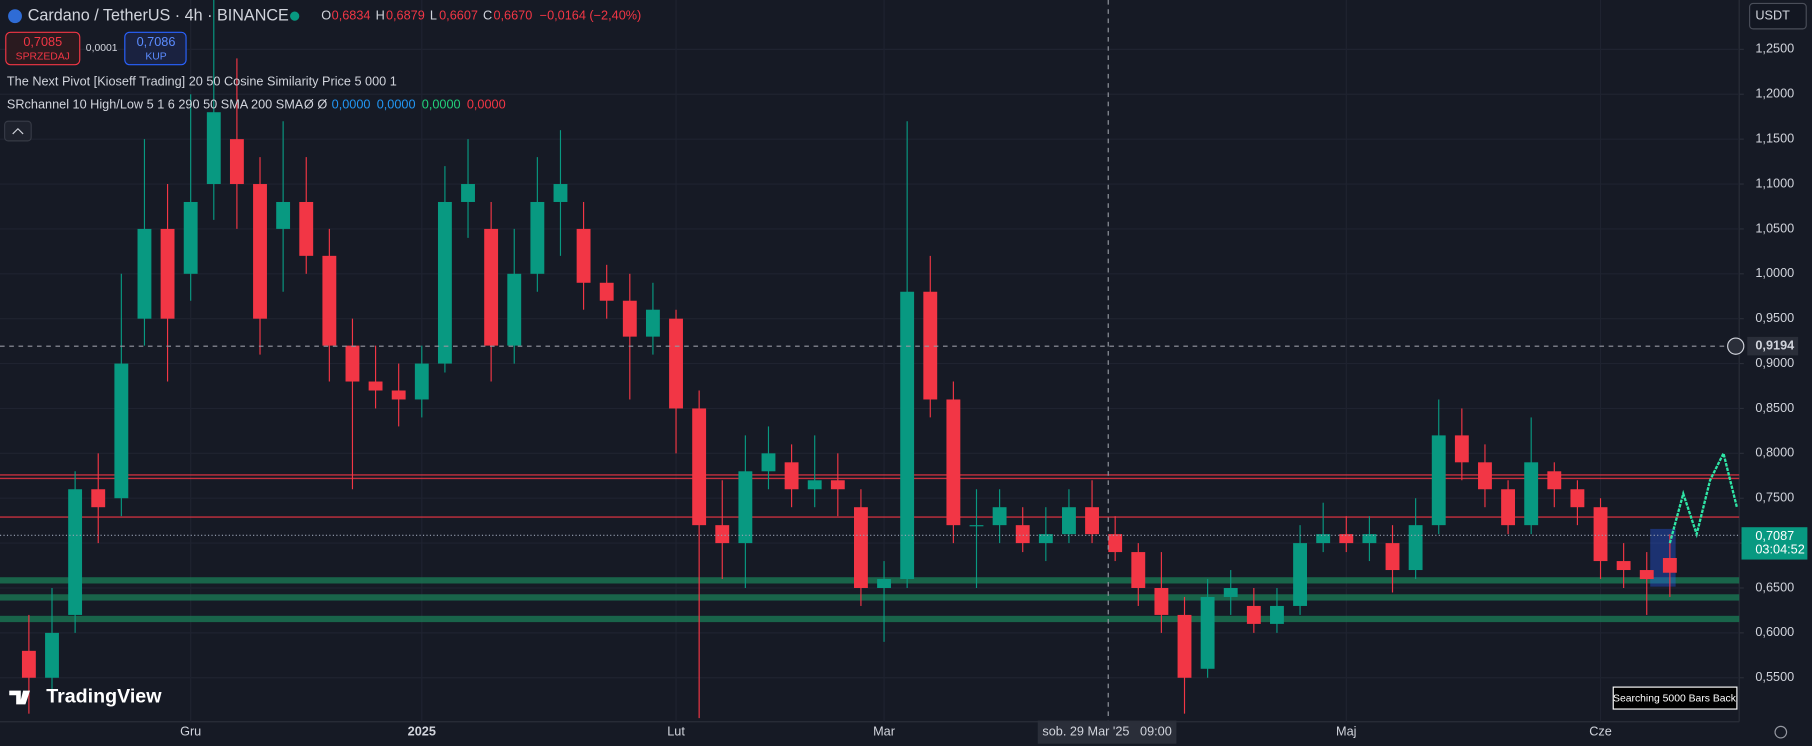  I want to click on x-tick-label: Gru, so click(190, 732).